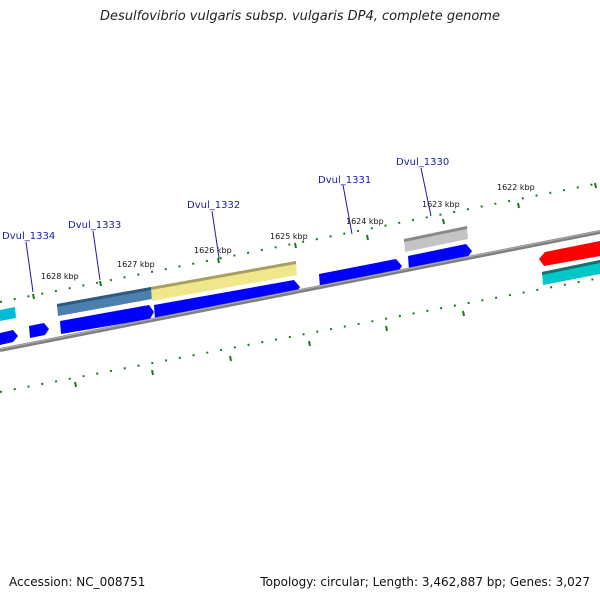 Image resolution: width=600 pixels, height=600 pixels. Describe the element at coordinates (516, 187) in the screenshot. I see `ruler-label-1622: 1622 kbp` at that location.